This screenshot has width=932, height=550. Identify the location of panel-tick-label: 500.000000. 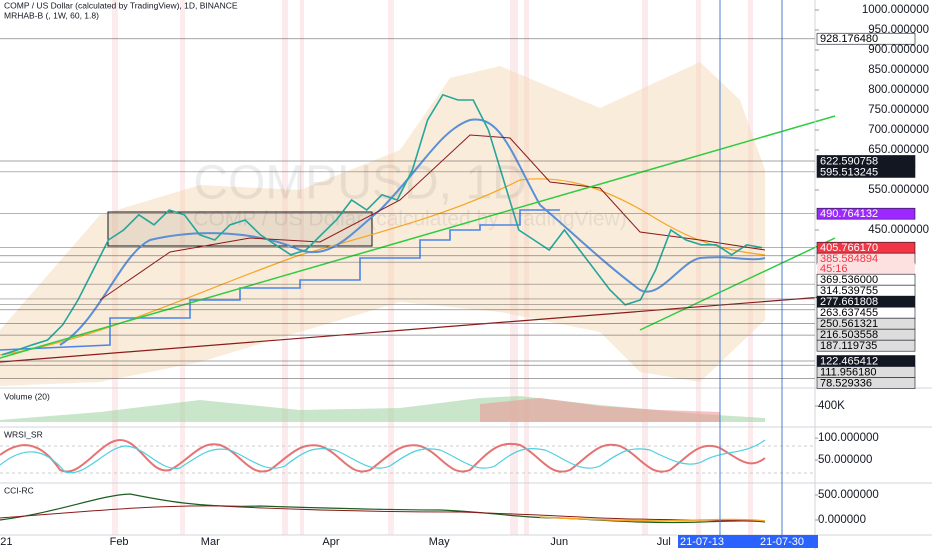
(848, 495).